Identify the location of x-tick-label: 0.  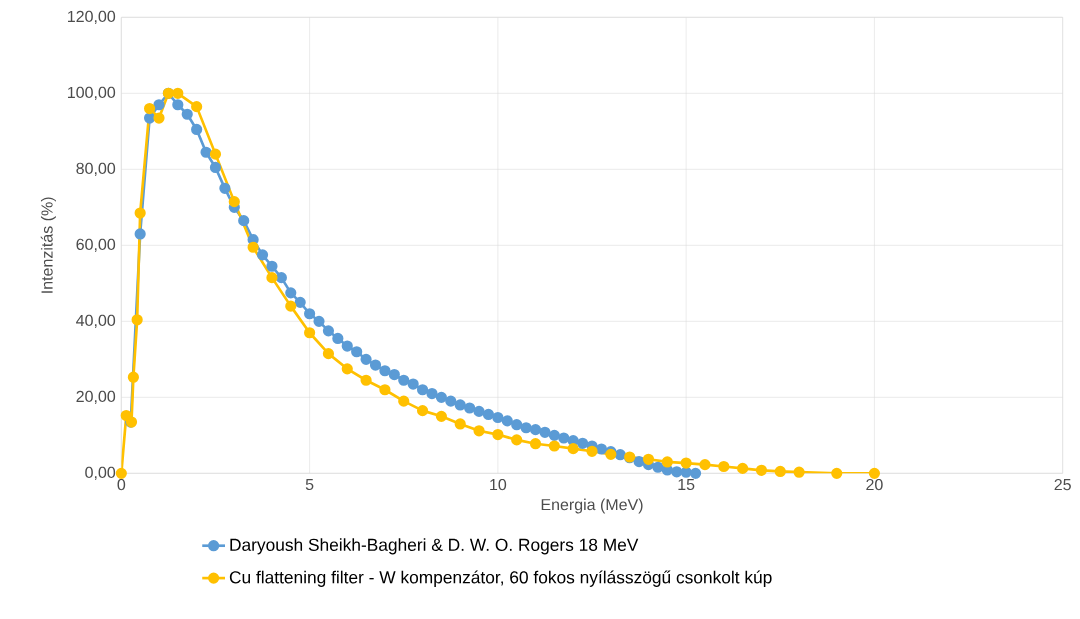
(121, 485).